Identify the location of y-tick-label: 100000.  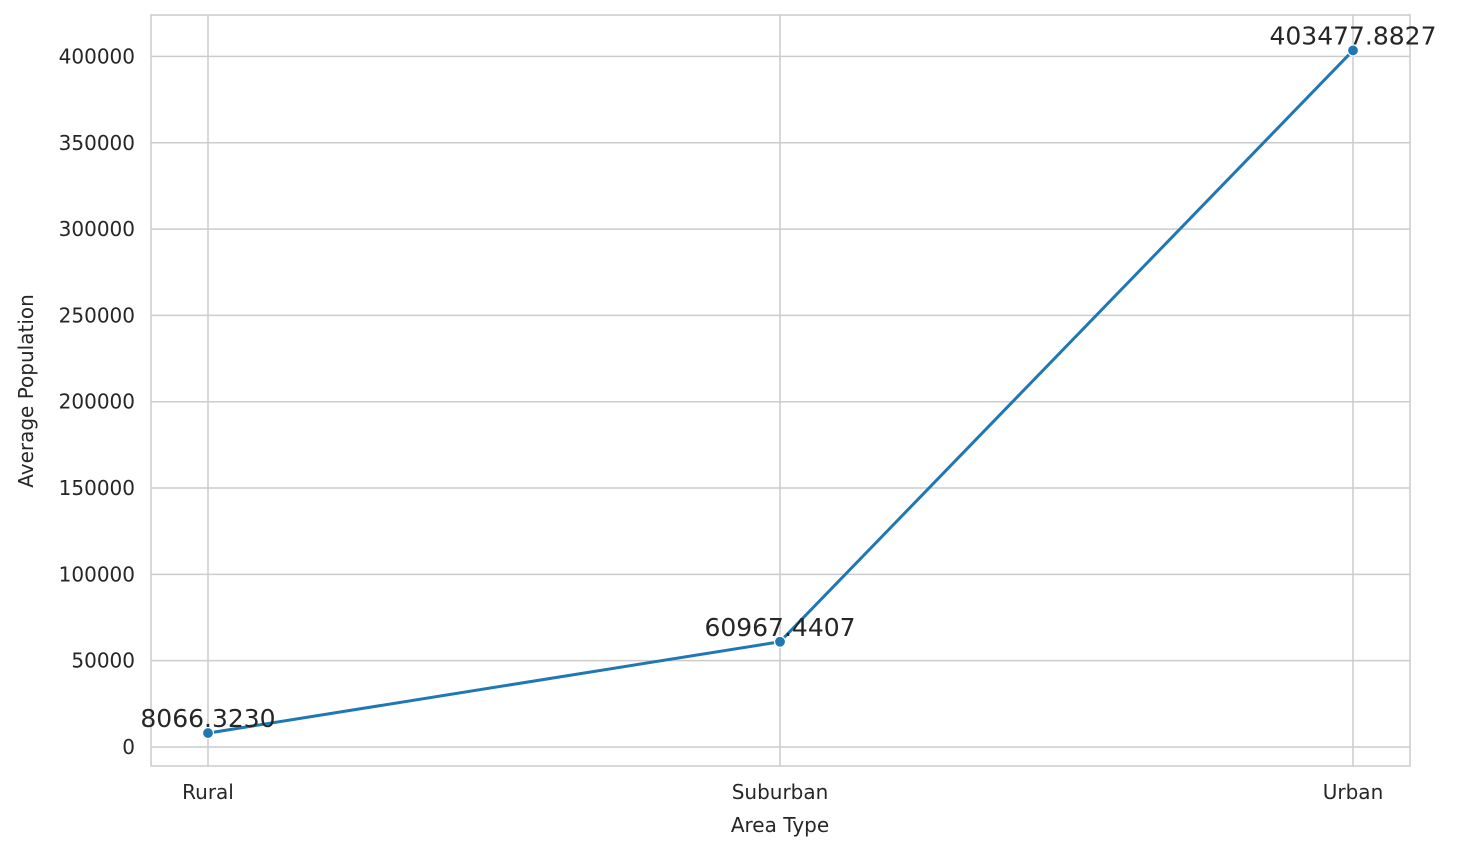
(97, 574).